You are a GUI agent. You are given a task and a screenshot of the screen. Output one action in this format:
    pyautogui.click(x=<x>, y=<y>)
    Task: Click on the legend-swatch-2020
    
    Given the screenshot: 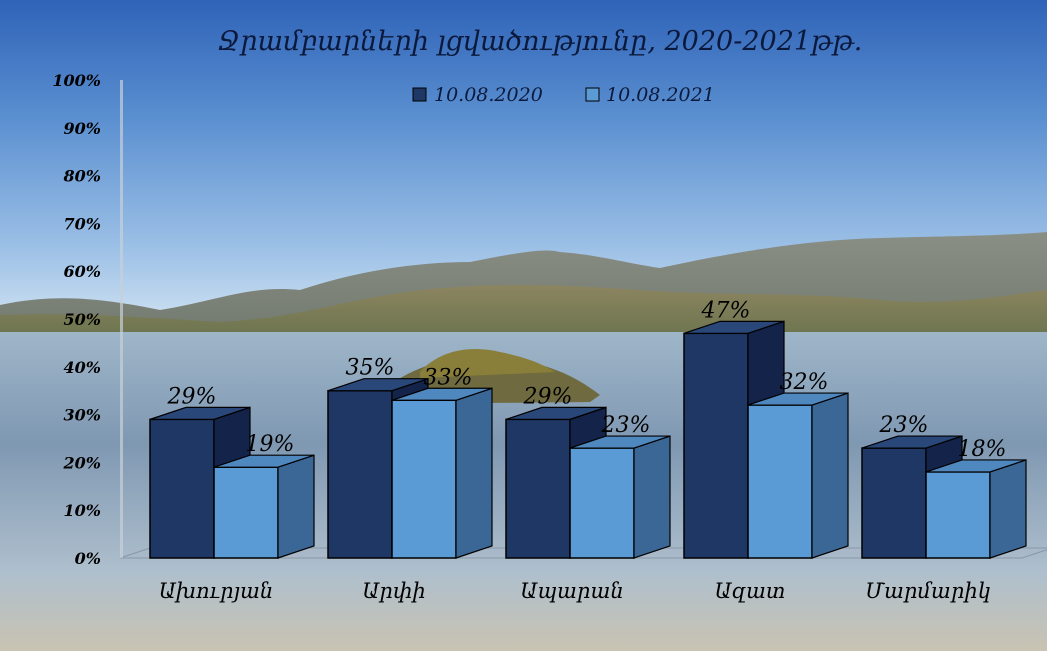 What is the action you would take?
    pyautogui.click(x=419, y=94)
    